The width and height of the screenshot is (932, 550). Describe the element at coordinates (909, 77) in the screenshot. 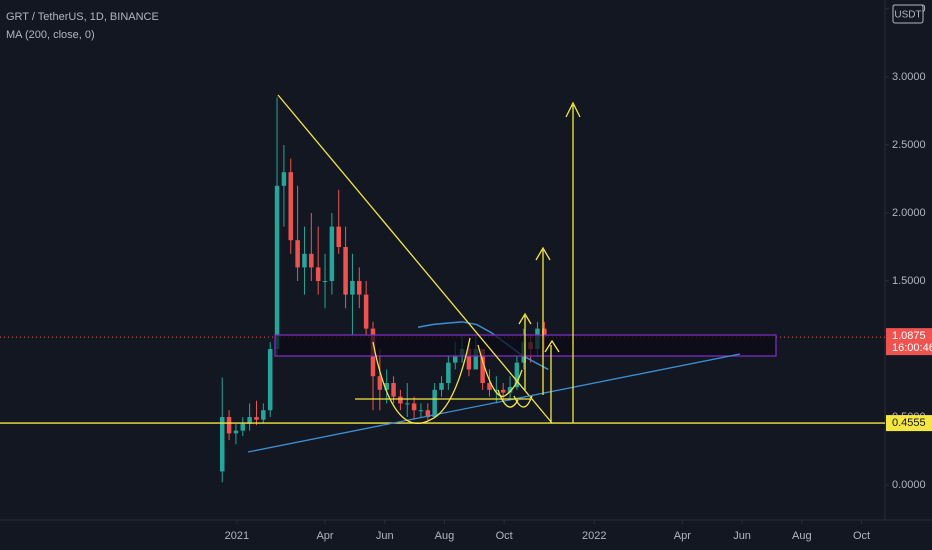

I see `y-tick-label: 3.0000` at that location.